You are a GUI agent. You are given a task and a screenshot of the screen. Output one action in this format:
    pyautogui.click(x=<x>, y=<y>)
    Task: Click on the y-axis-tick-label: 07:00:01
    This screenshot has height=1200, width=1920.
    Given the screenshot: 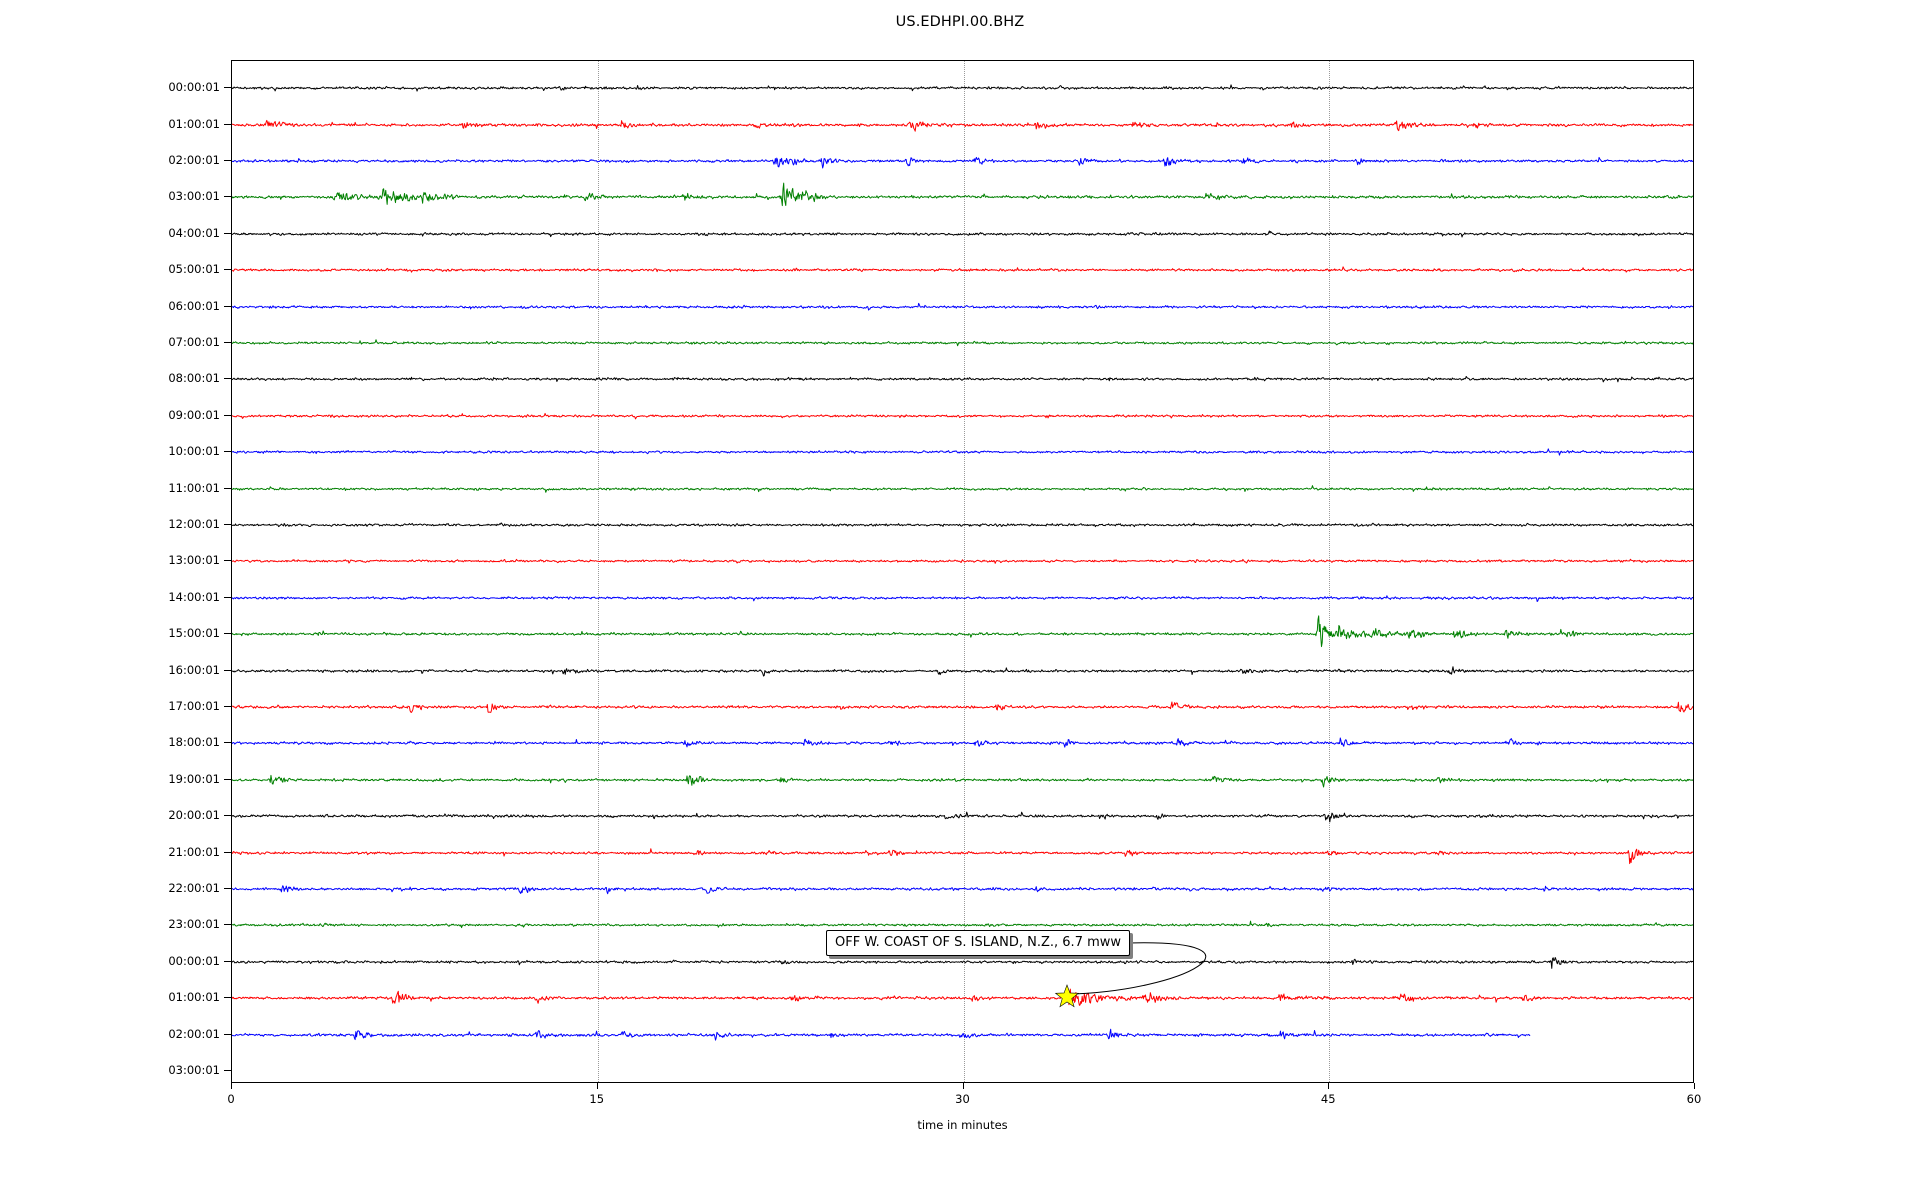 What is the action you would take?
    pyautogui.click(x=194, y=342)
    